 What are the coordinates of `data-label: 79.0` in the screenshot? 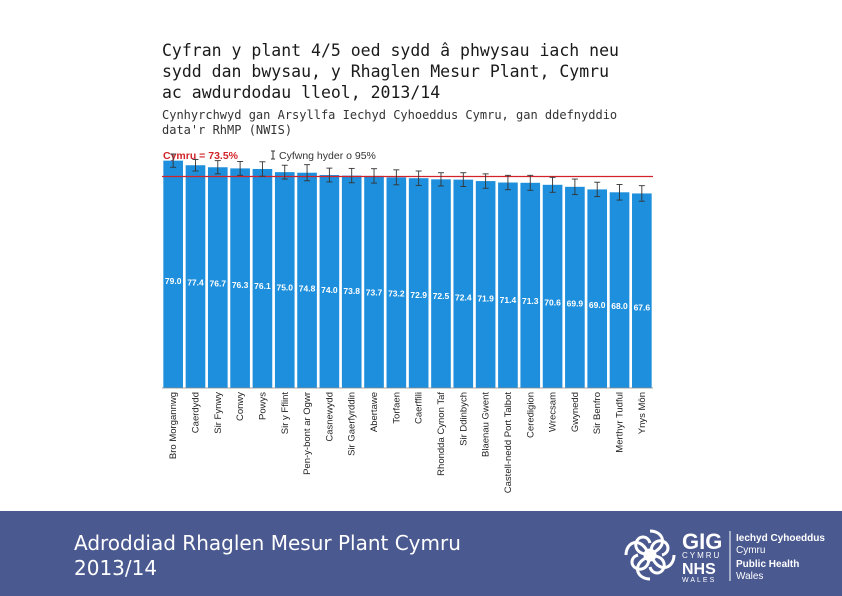 It's located at (173, 281).